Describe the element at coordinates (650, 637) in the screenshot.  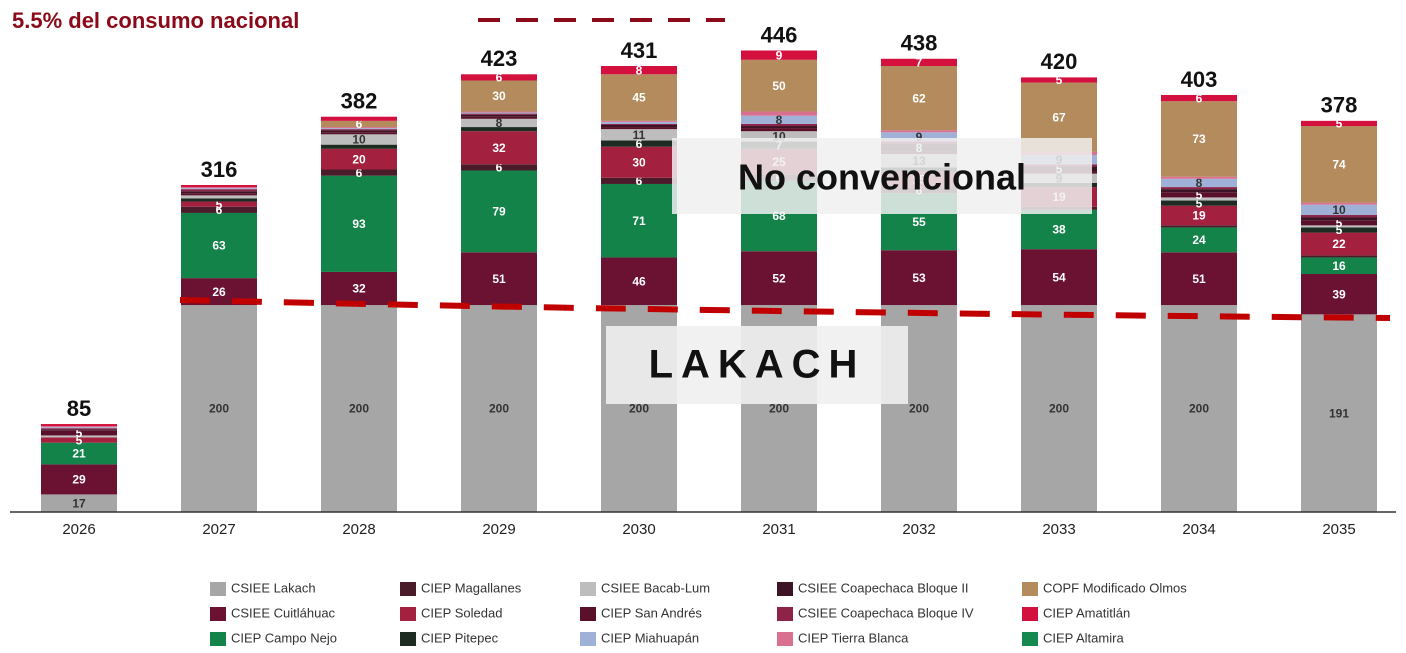
I see `legend-label: CIEP Miahuapán` at that location.